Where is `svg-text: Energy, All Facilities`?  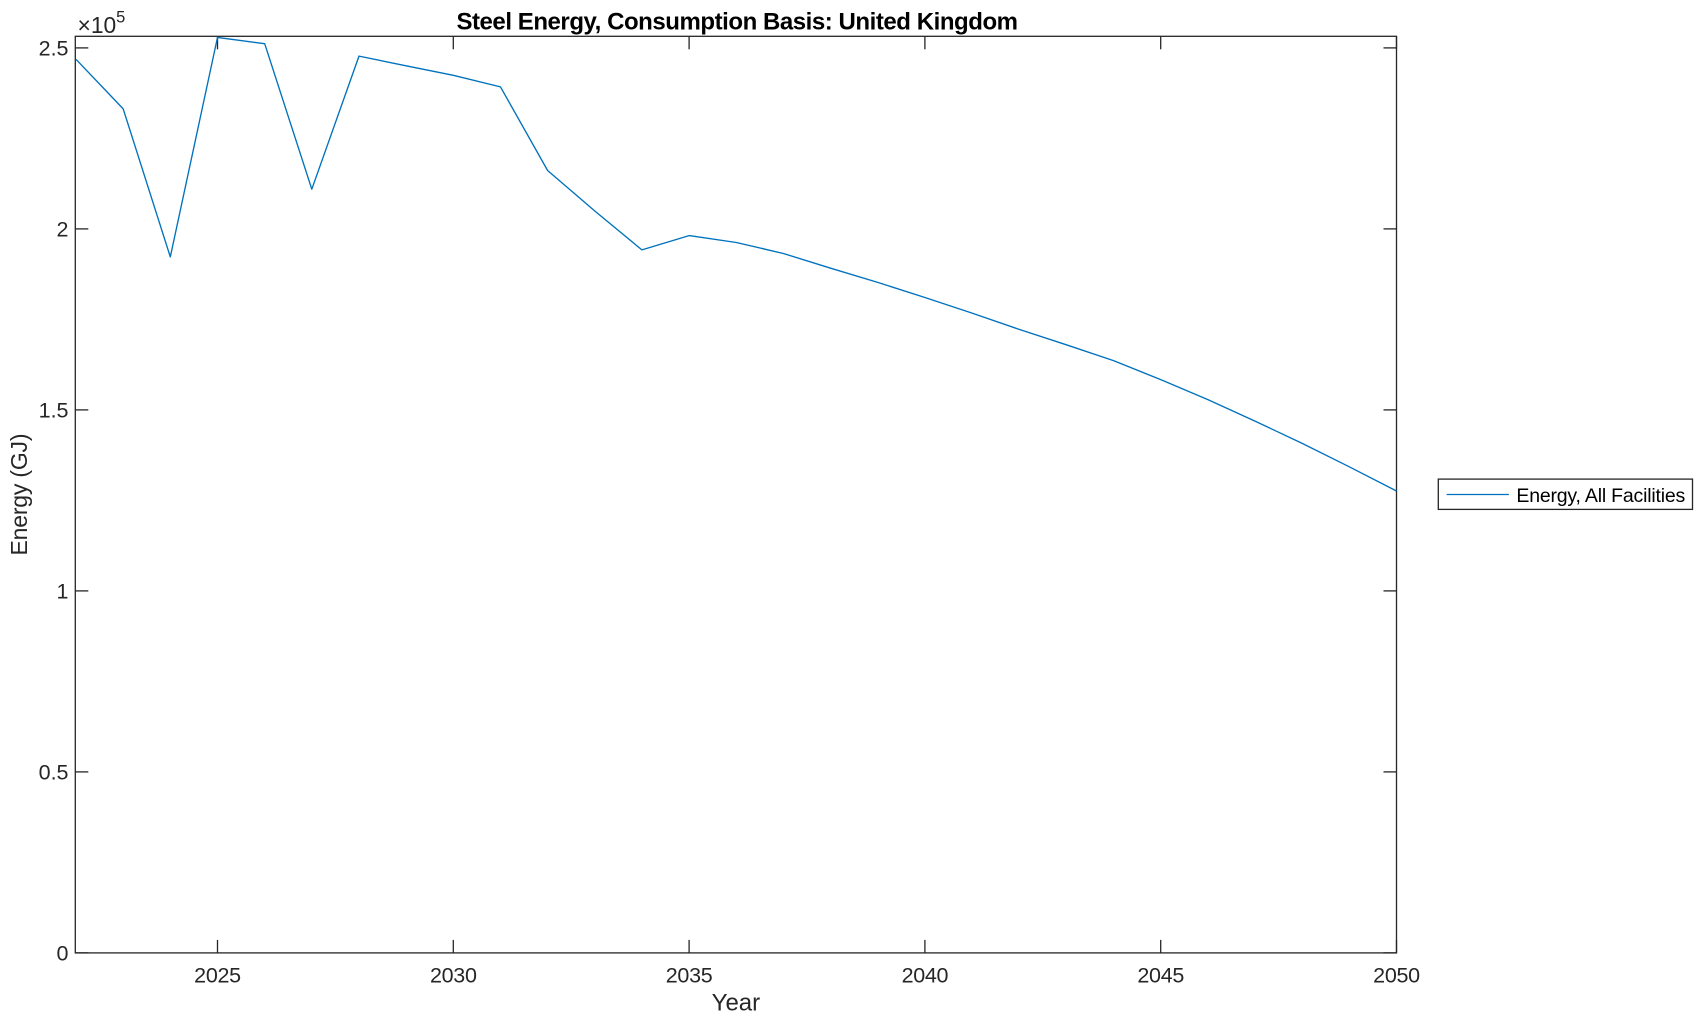 svg-text: Energy, All Facilities is located at coordinates (1600, 496).